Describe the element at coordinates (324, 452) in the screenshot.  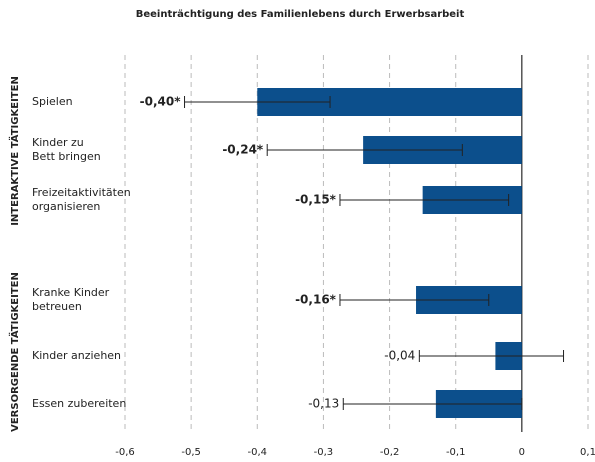
I see `x-tick-label: -0,3` at that location.